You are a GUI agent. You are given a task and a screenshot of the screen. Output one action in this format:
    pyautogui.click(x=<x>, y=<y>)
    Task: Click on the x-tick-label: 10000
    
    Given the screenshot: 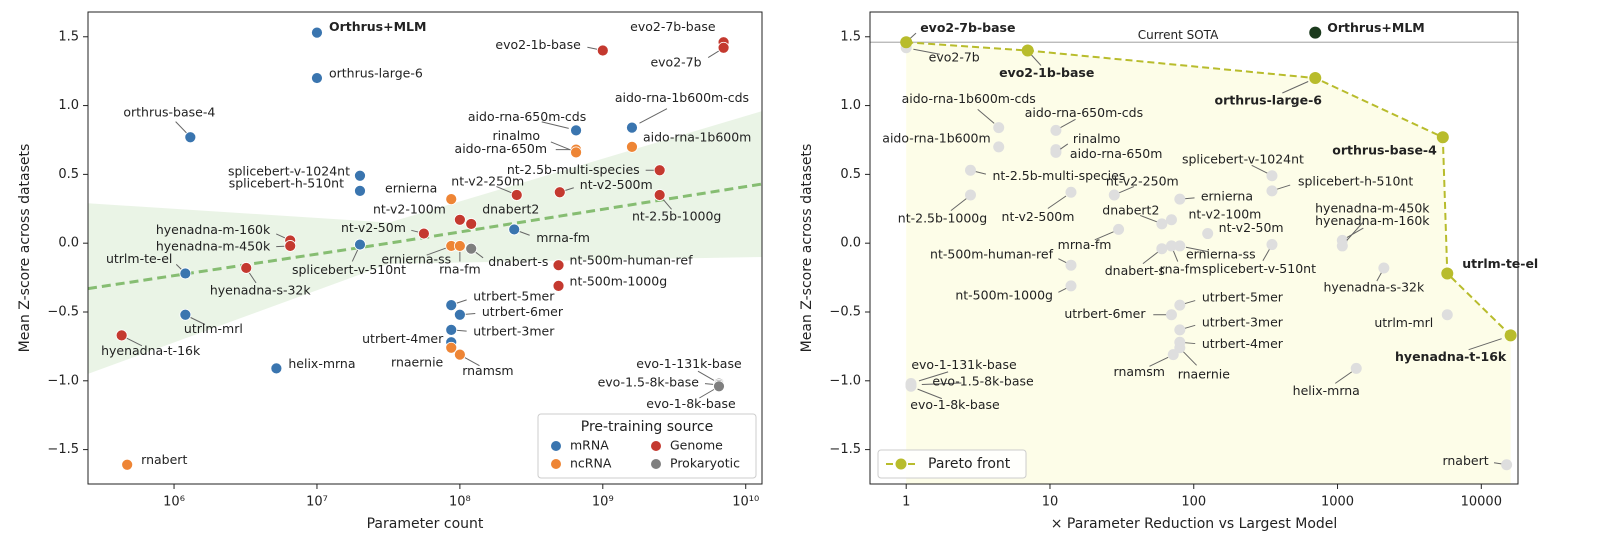 What is the action you would take?
    pyautogui.click(x=1481, y=502)
    